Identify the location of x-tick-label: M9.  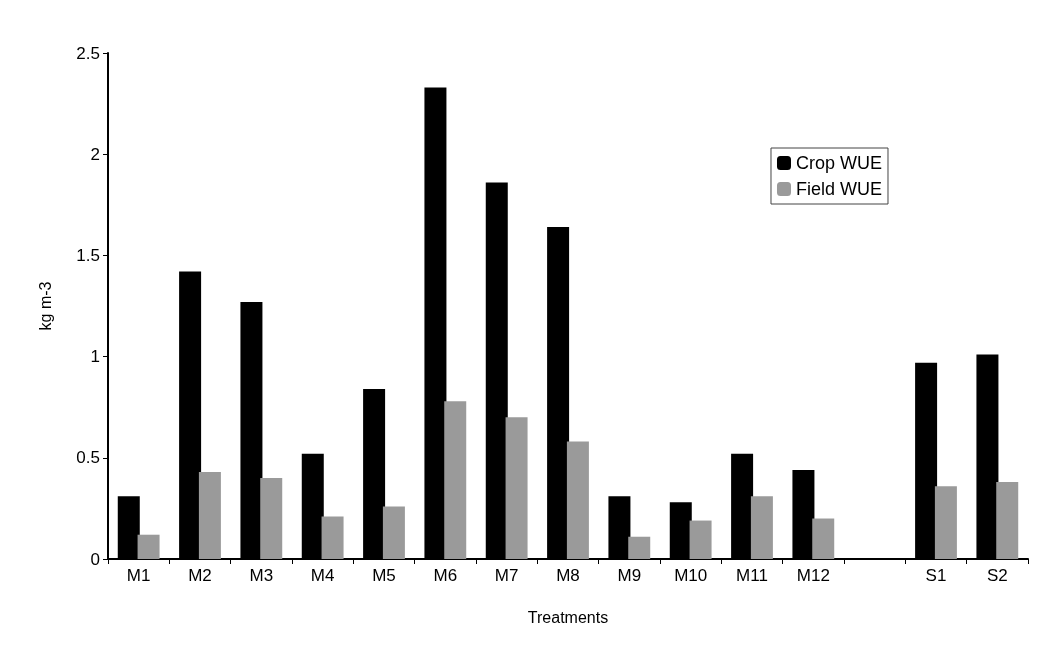
(629, 575).